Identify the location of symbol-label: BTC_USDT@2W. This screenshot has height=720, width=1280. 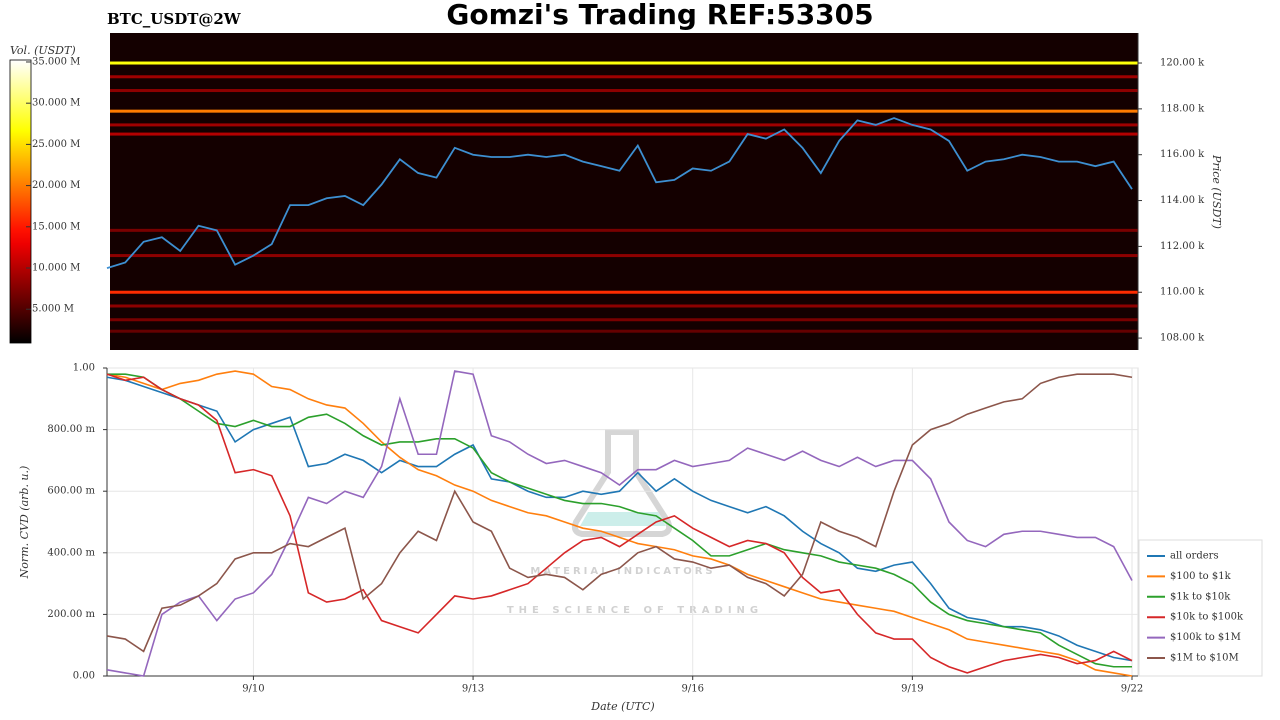
(174, 19).